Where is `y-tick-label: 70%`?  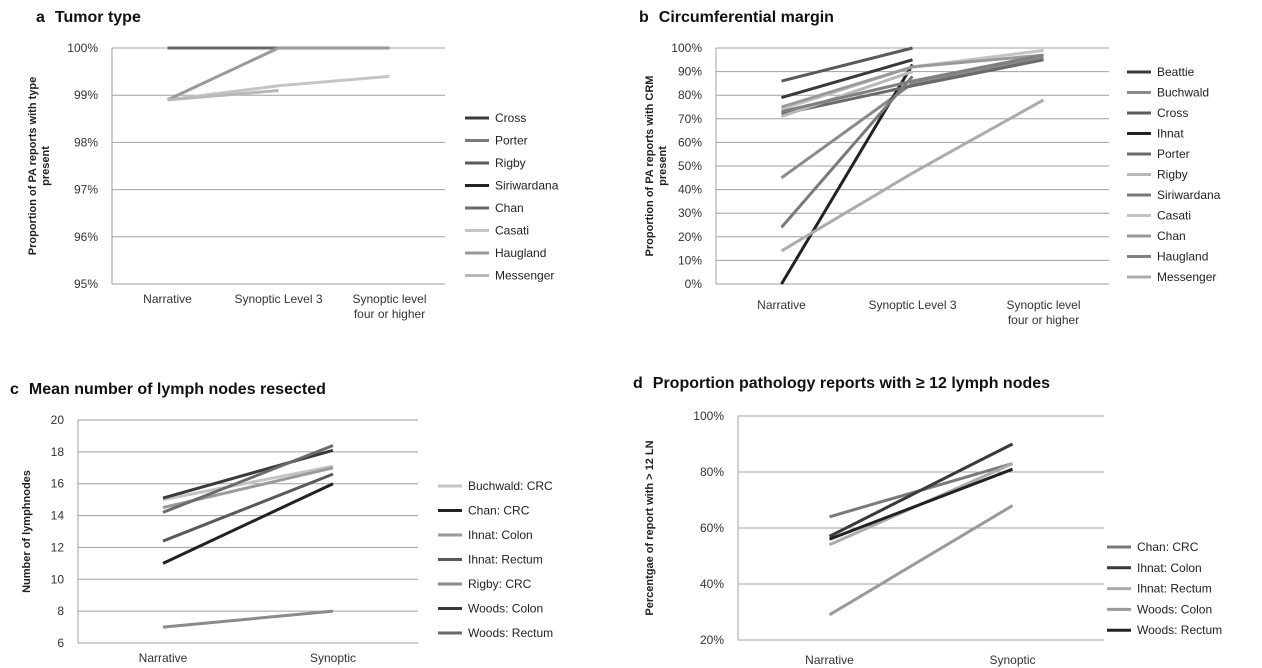 y-tick-label: 70% is located at coordinates (690, 119).